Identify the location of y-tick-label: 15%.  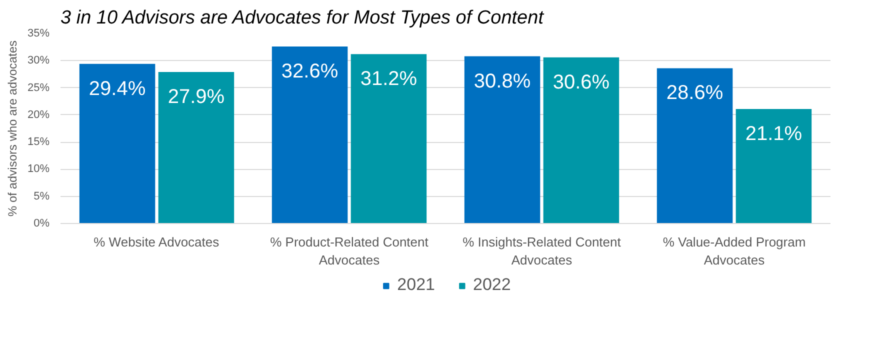
(38, 142).